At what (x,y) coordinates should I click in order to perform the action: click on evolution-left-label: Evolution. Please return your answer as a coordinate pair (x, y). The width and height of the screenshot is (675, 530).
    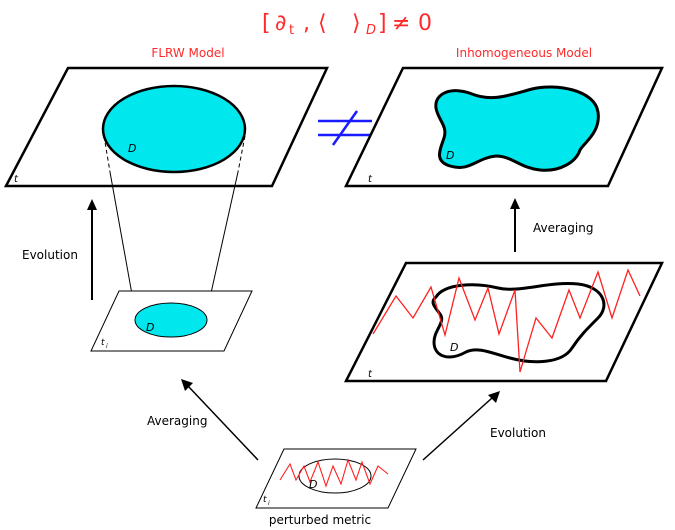
    Looking at the image, I should click on (50, 255).